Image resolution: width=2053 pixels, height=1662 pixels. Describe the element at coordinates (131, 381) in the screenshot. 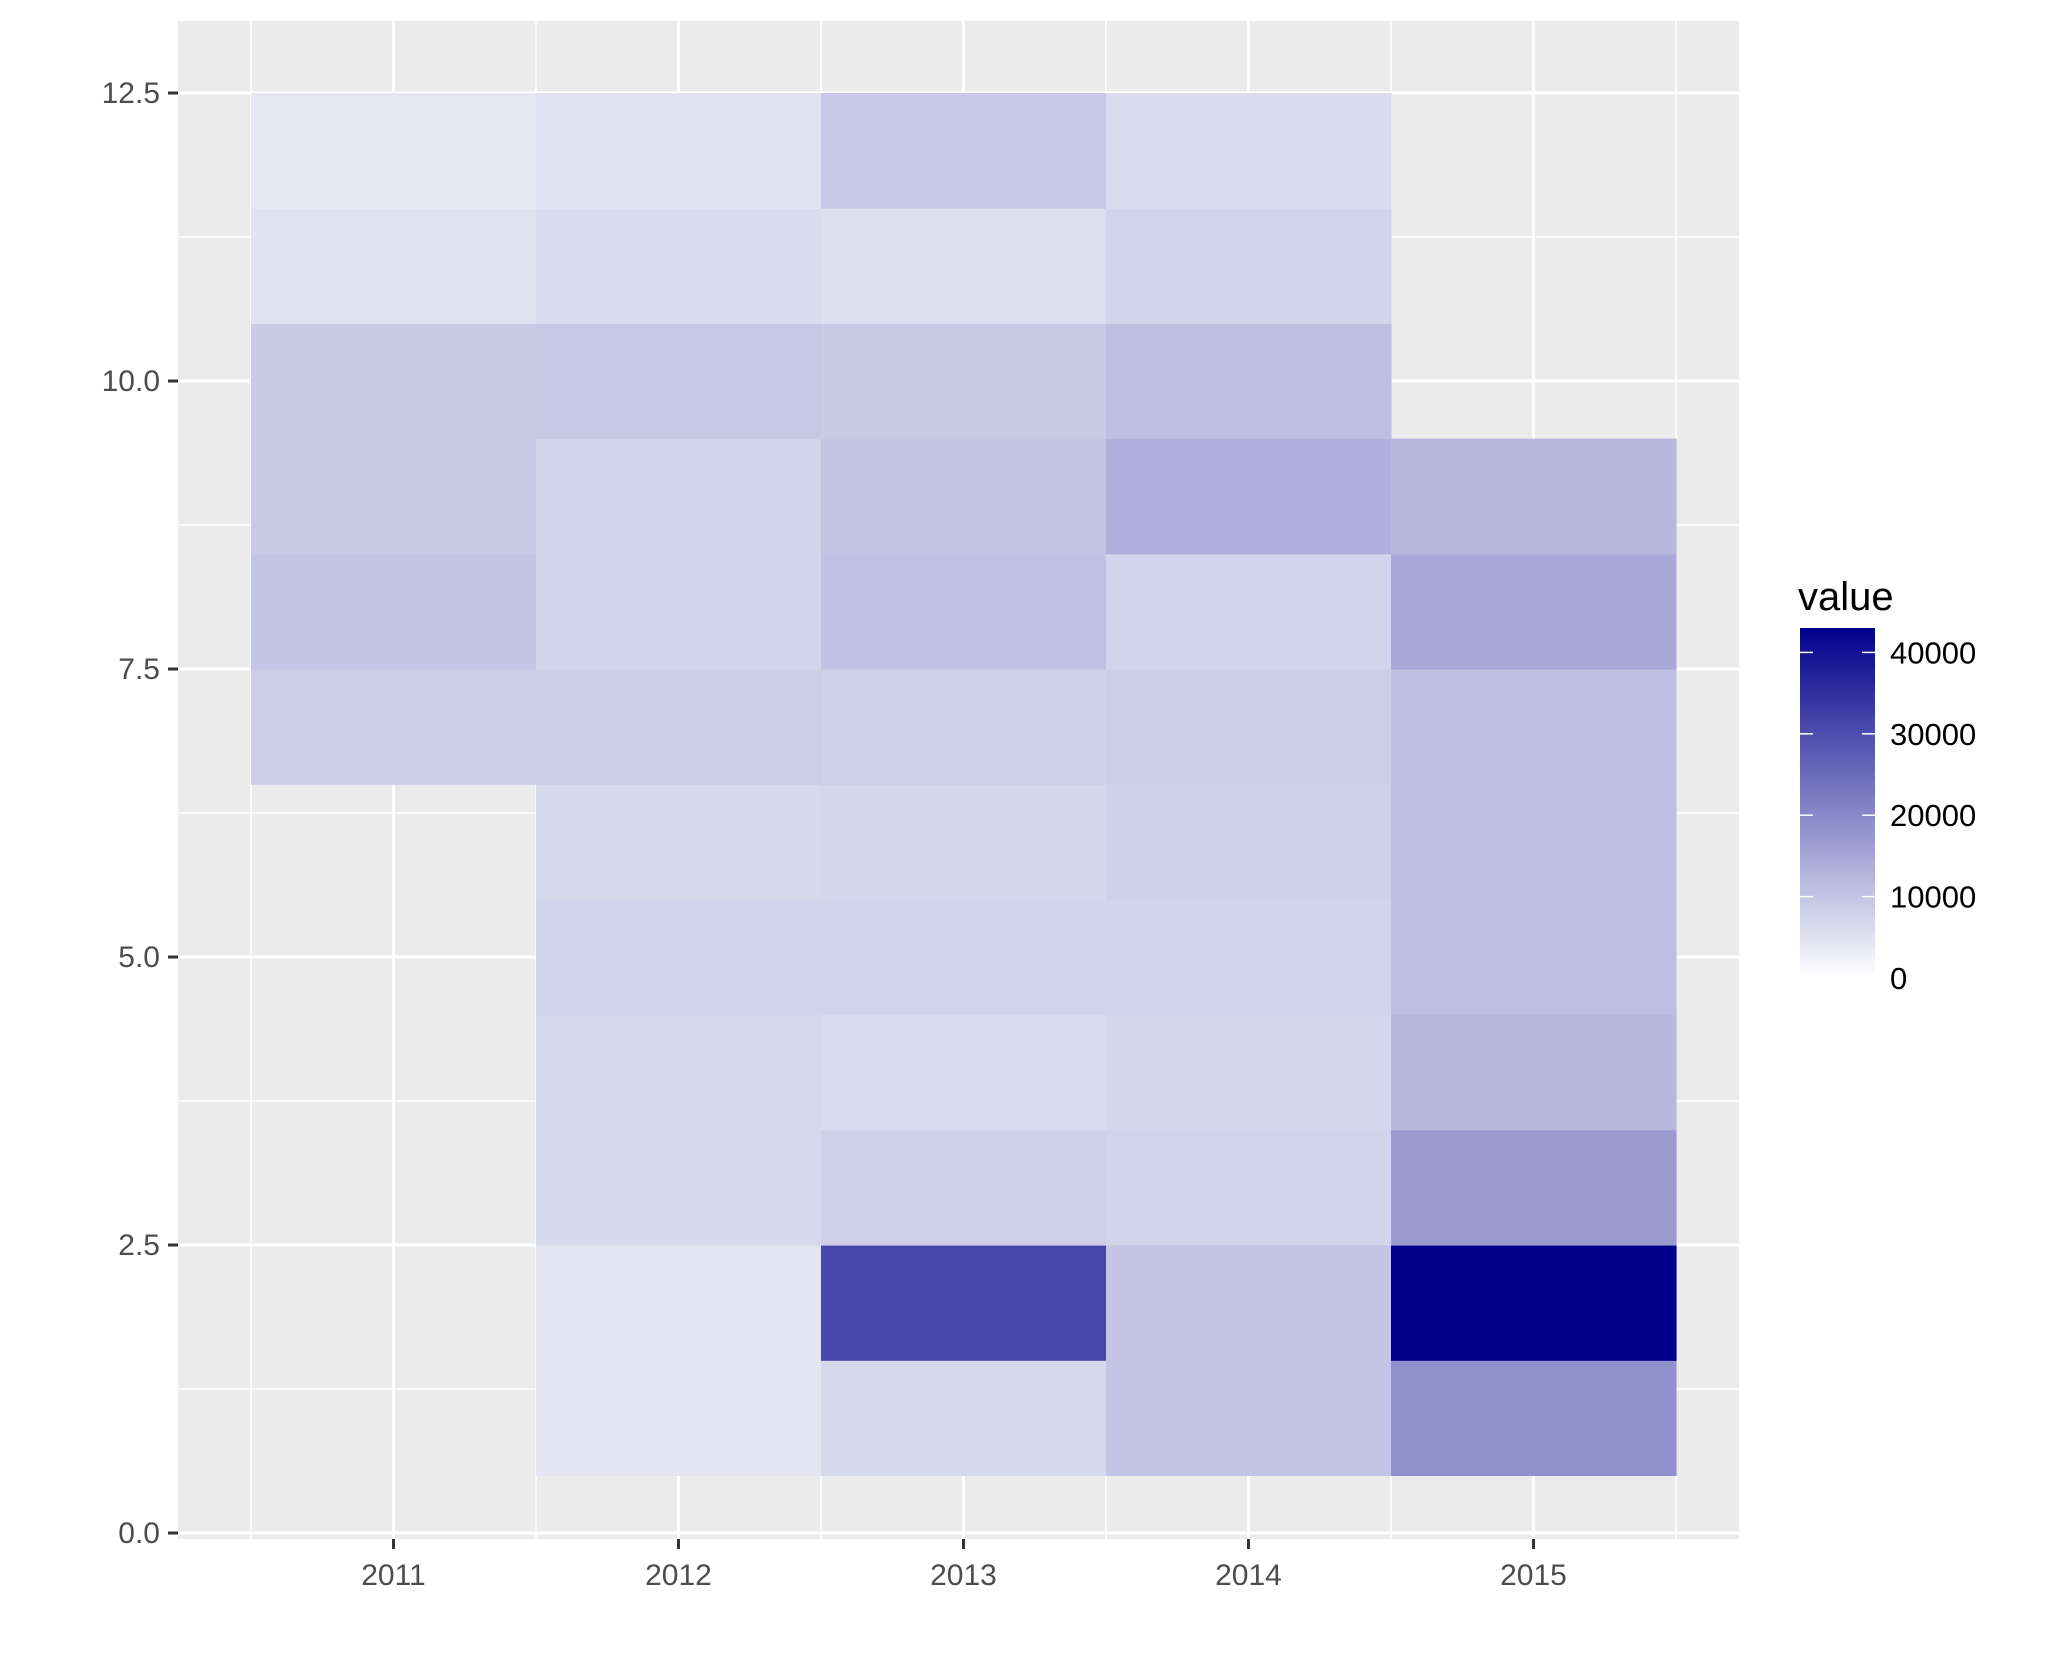

I see `y-tick-label: 10.0` at that location.